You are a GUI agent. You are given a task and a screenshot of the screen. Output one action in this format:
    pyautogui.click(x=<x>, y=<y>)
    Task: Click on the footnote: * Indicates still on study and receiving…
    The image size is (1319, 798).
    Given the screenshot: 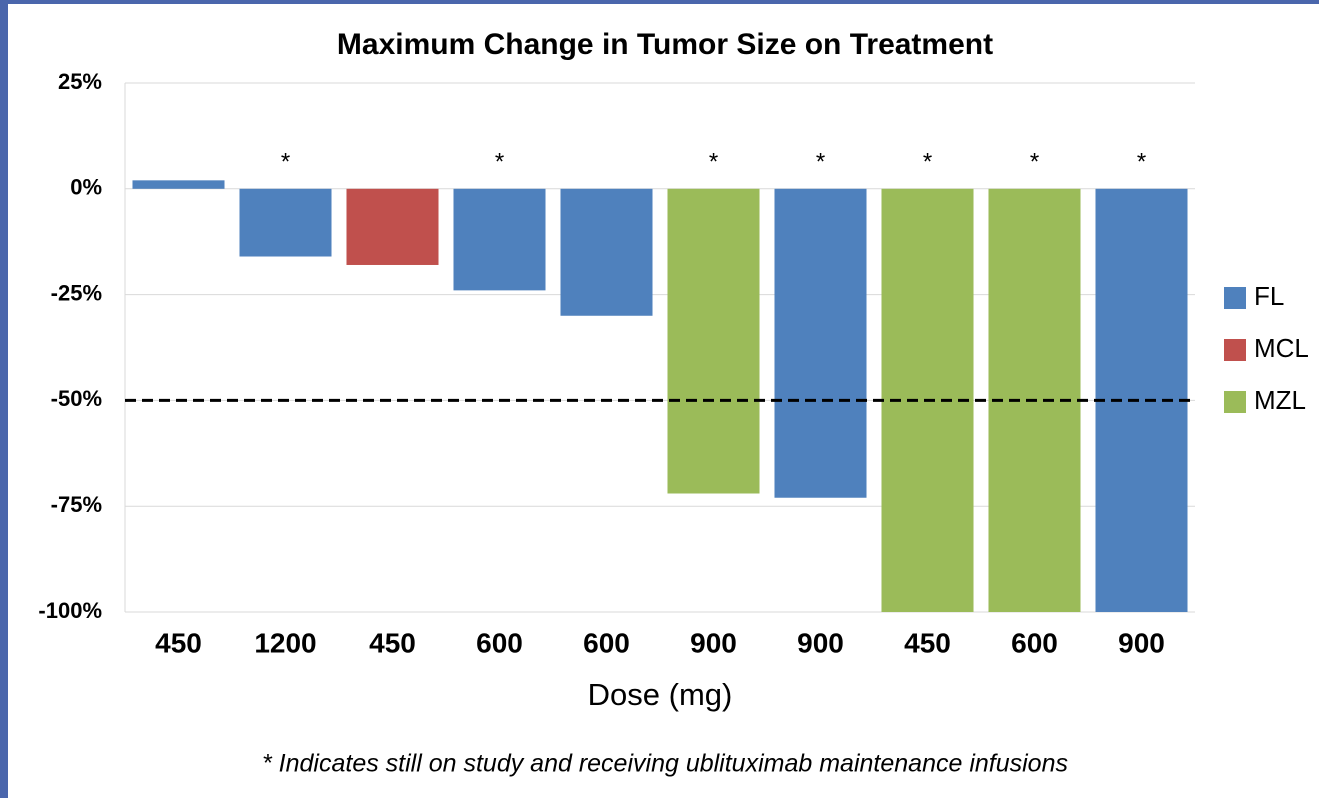 What is the action you would take?
    pyautogui.click(x=665, y=764)
    